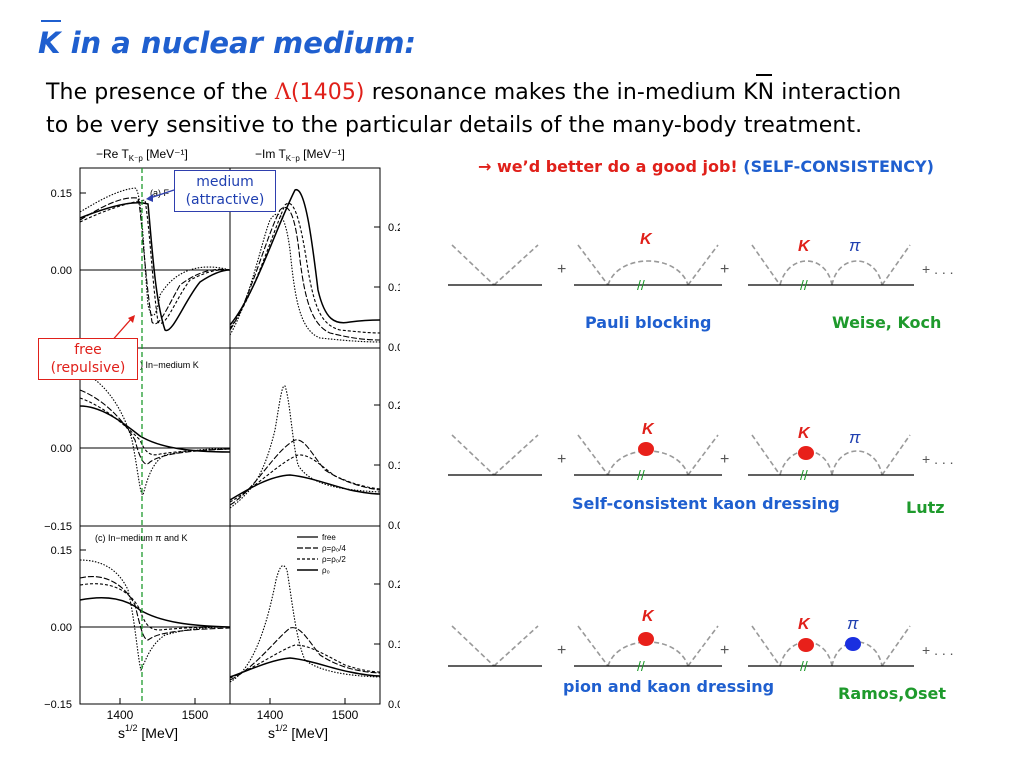 The image size is (1024, 768). Describe the element at coordinates (160, 193) in the screenshot. I see `panel-a-label: (a) F` at that location.